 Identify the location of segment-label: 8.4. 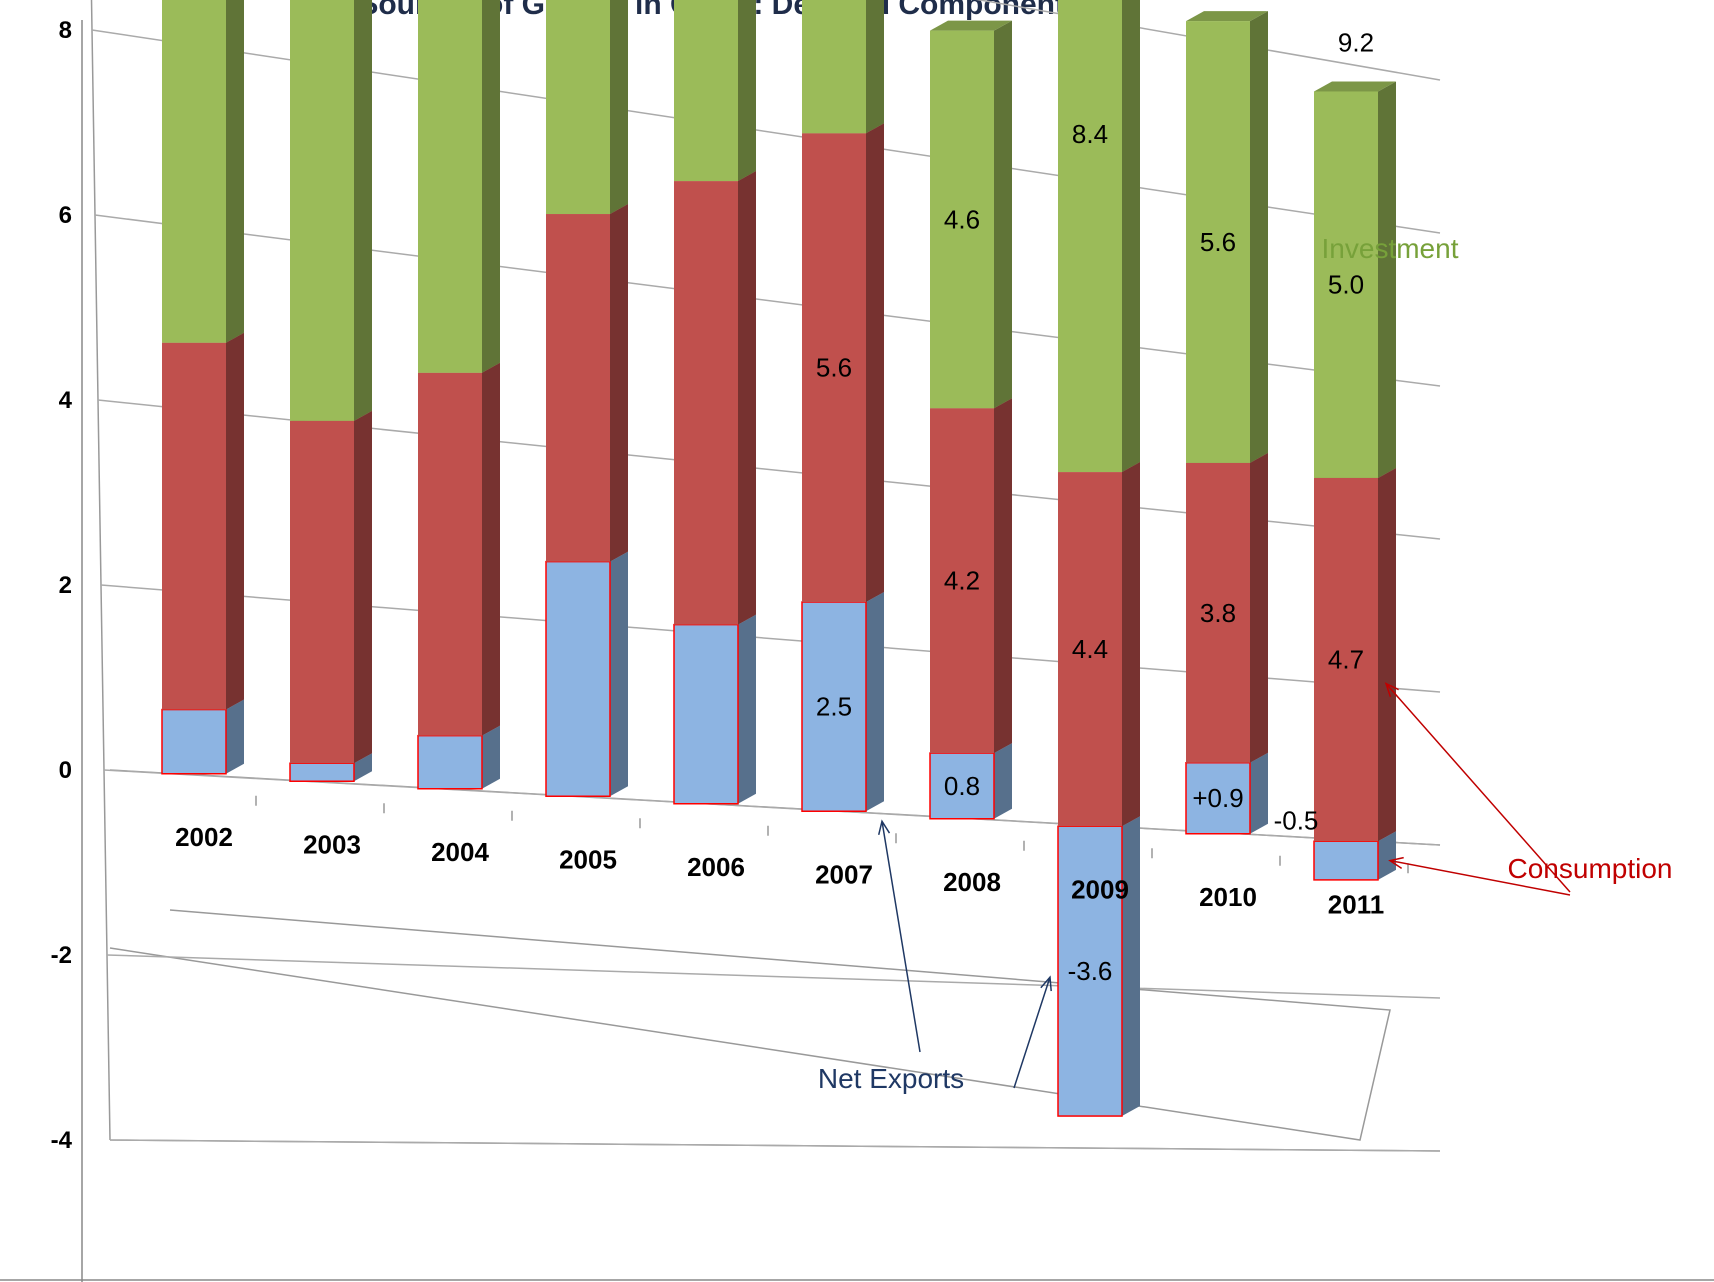
(1090, 134).